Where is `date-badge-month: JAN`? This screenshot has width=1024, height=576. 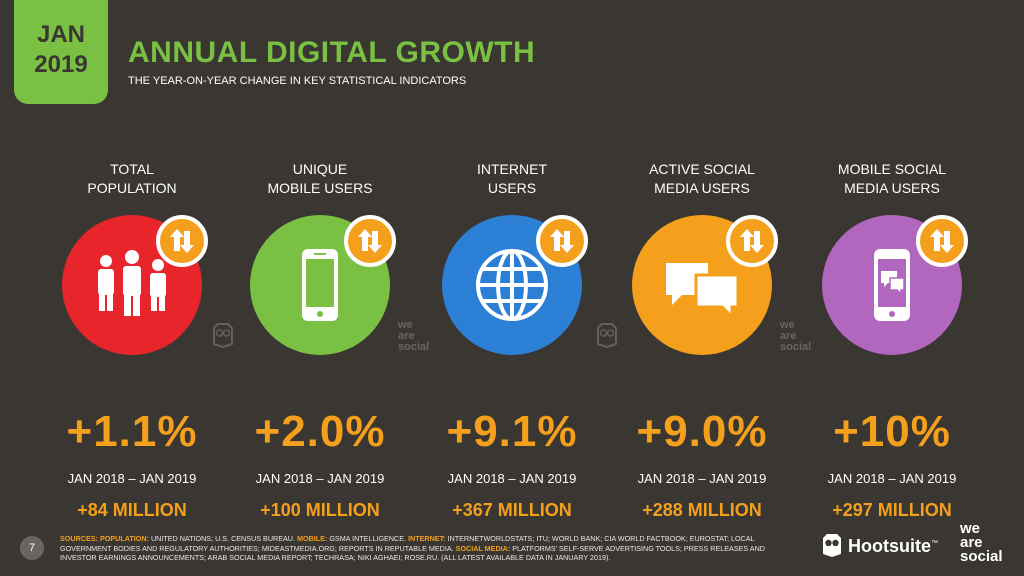 date-badge-month: JAN is located at coordinates (60, 34).